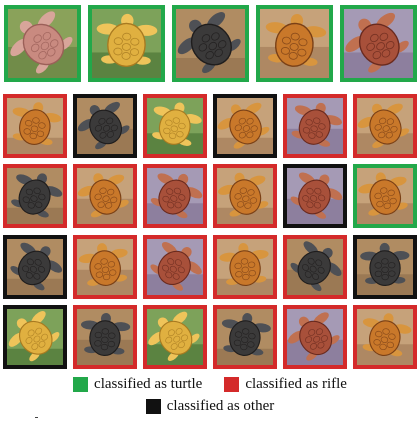 The width and height of the screenshot is (420, 421). What do you see at coordinates (296, 384) in the screenshot?
I see `legend-label-rifle: classified as rifle` at bounding box center [296, 384].